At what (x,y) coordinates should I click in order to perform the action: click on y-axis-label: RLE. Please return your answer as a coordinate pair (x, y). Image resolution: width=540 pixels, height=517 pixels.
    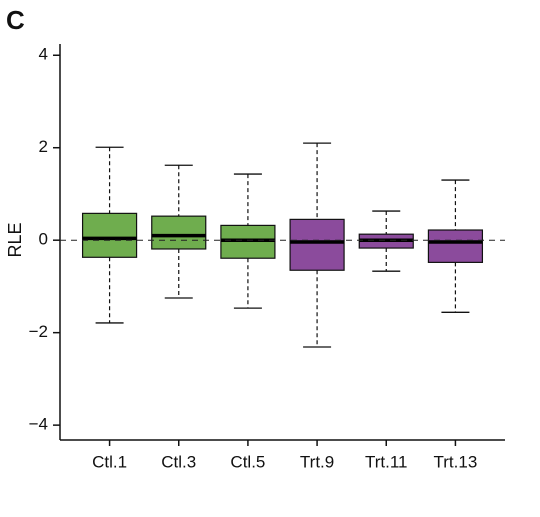
    Looking at the image, I should click on (15, 239).